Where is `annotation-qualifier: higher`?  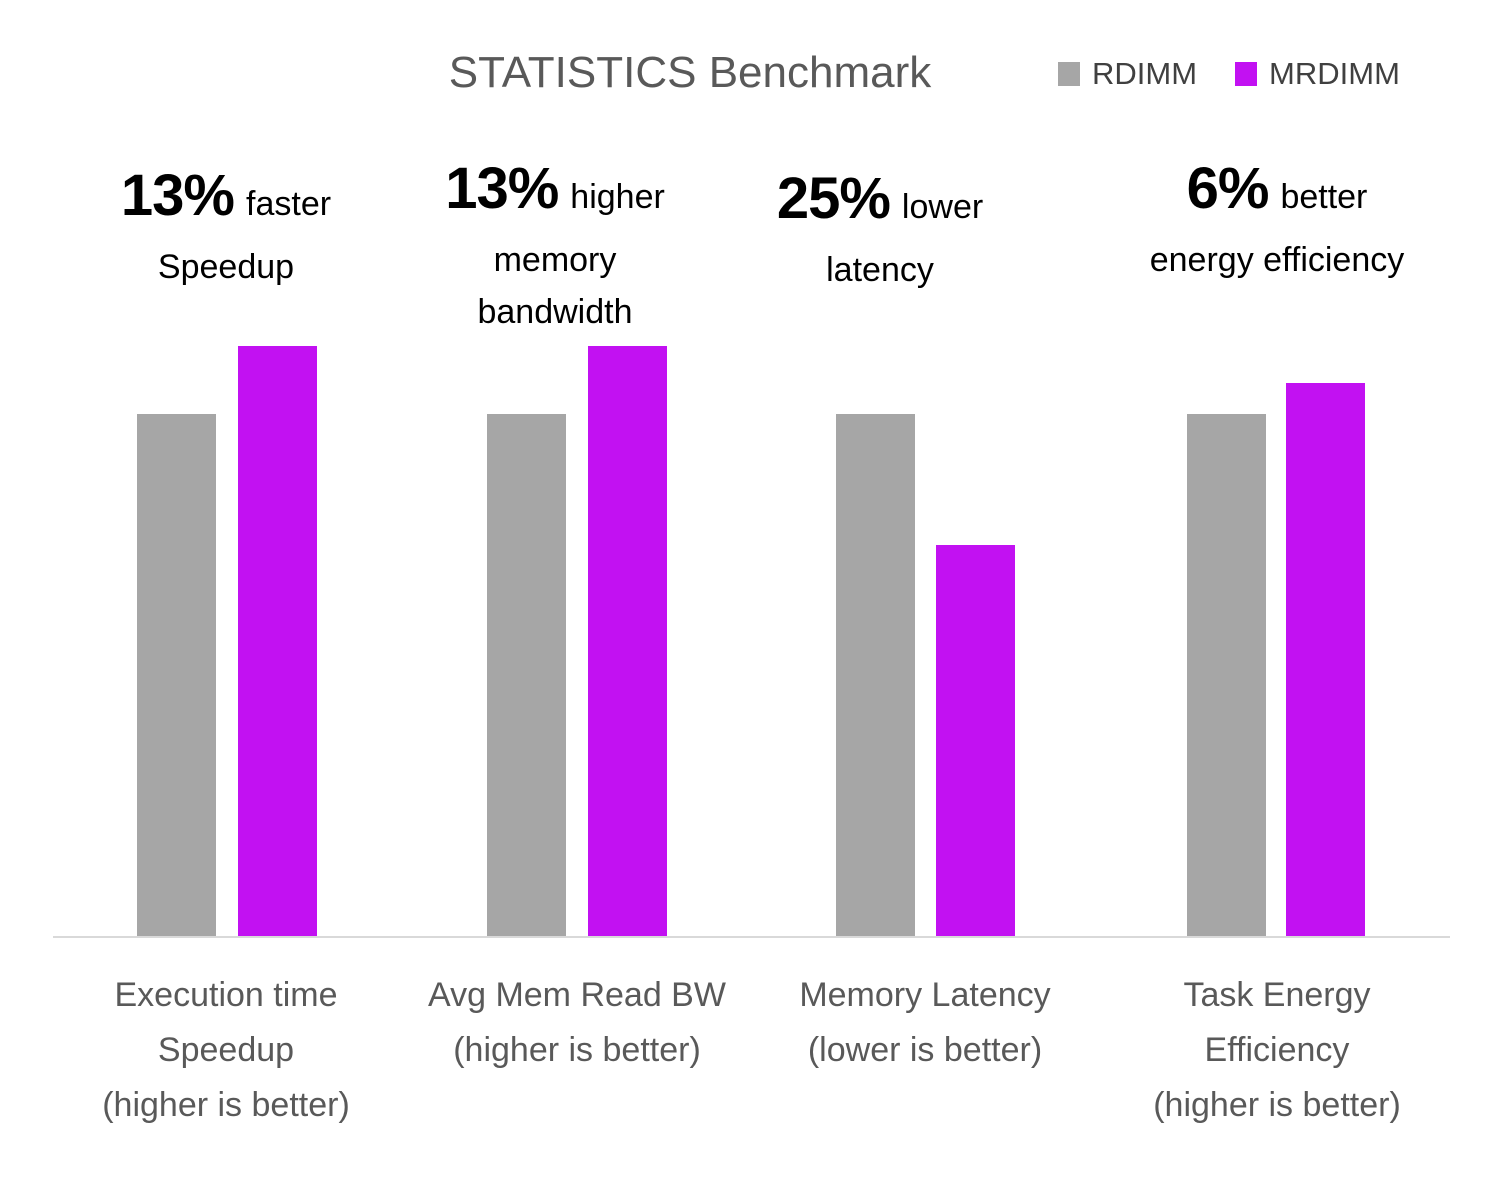
annotation-qualifier: higher is located at coordinates (617, 197).